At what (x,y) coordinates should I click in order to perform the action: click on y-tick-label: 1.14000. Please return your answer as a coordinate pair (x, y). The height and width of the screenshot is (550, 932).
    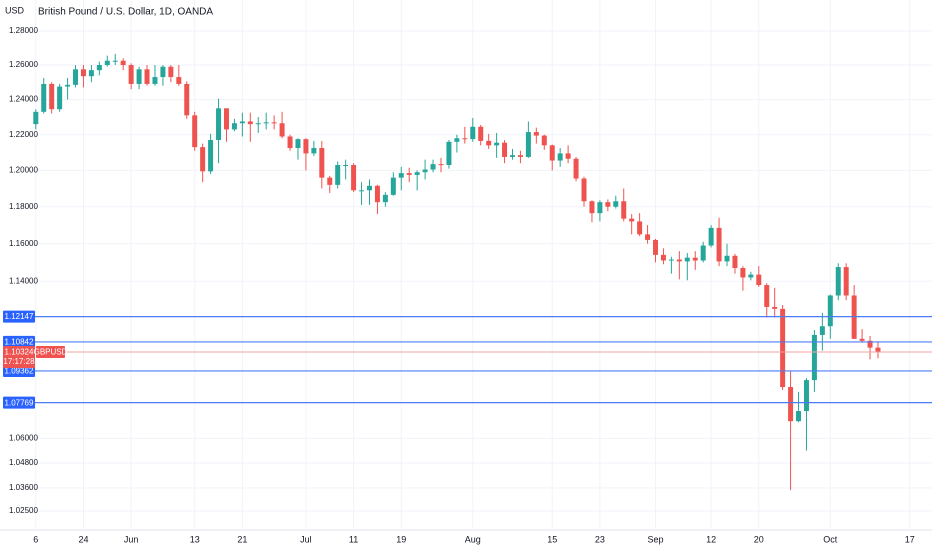
    Looking at the image, I should click on (23, 280).